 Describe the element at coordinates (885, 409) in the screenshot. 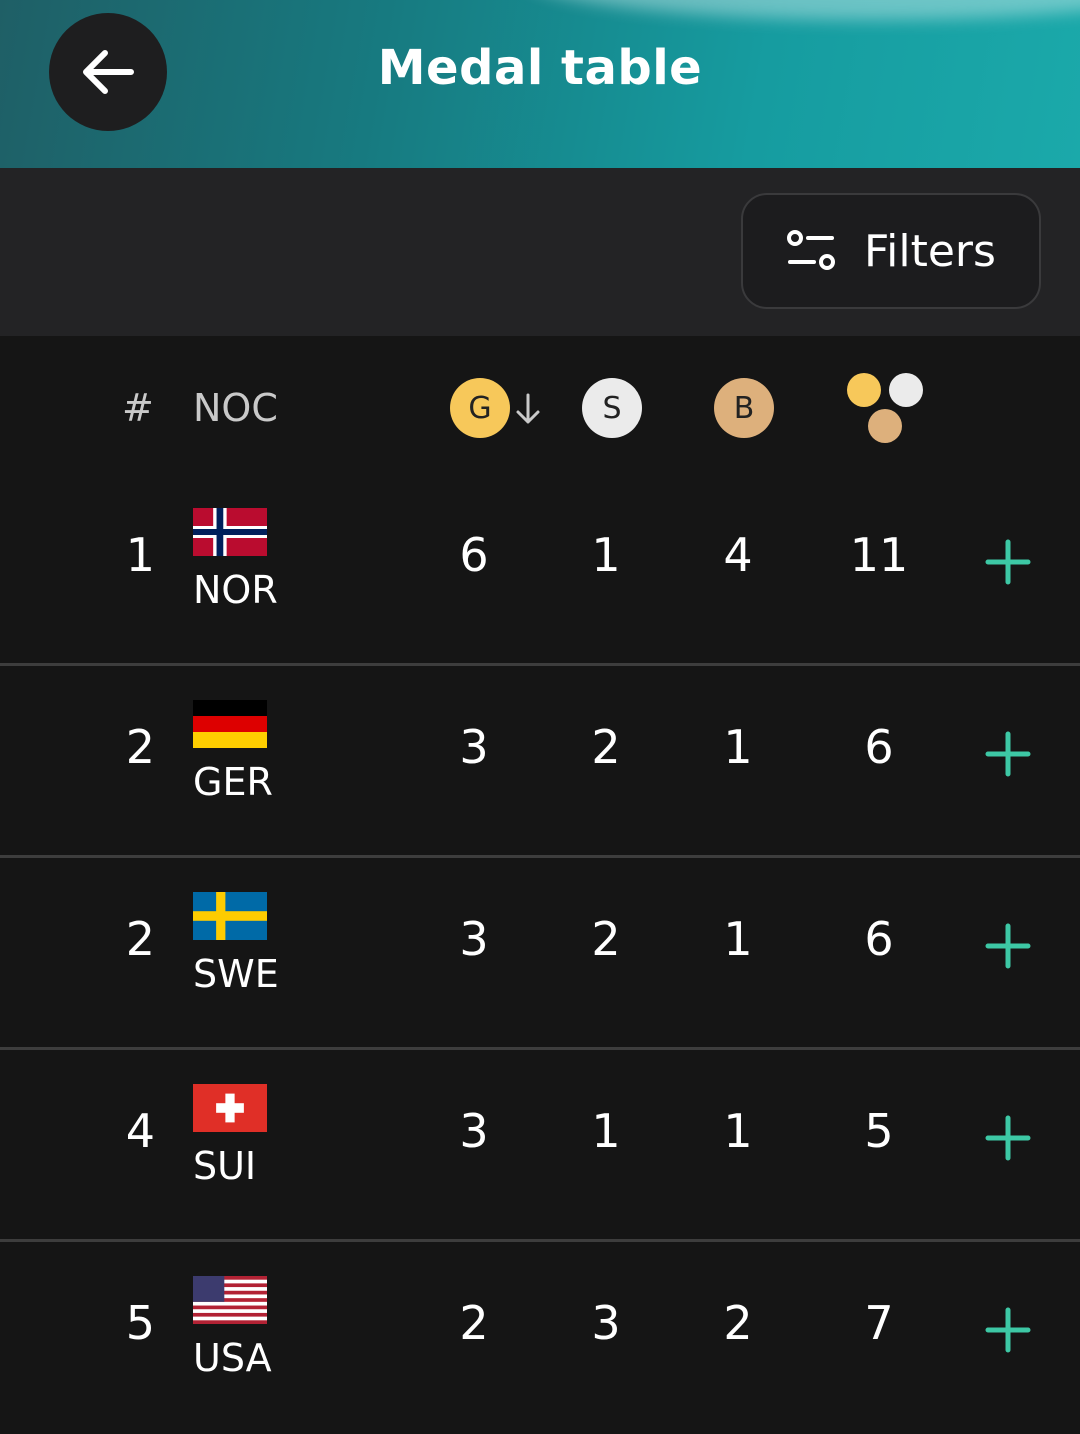

I see `total-medals-icon` at that location.